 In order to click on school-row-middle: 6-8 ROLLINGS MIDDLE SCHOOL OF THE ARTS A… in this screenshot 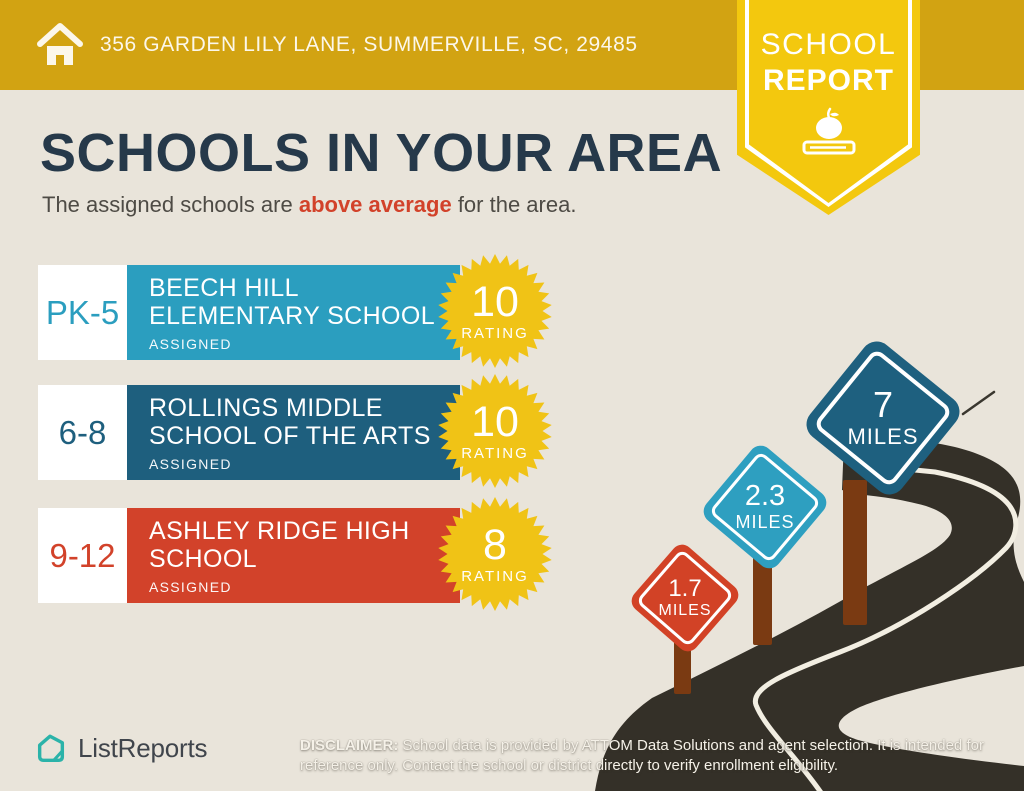, I will do `click(318, 431)`.